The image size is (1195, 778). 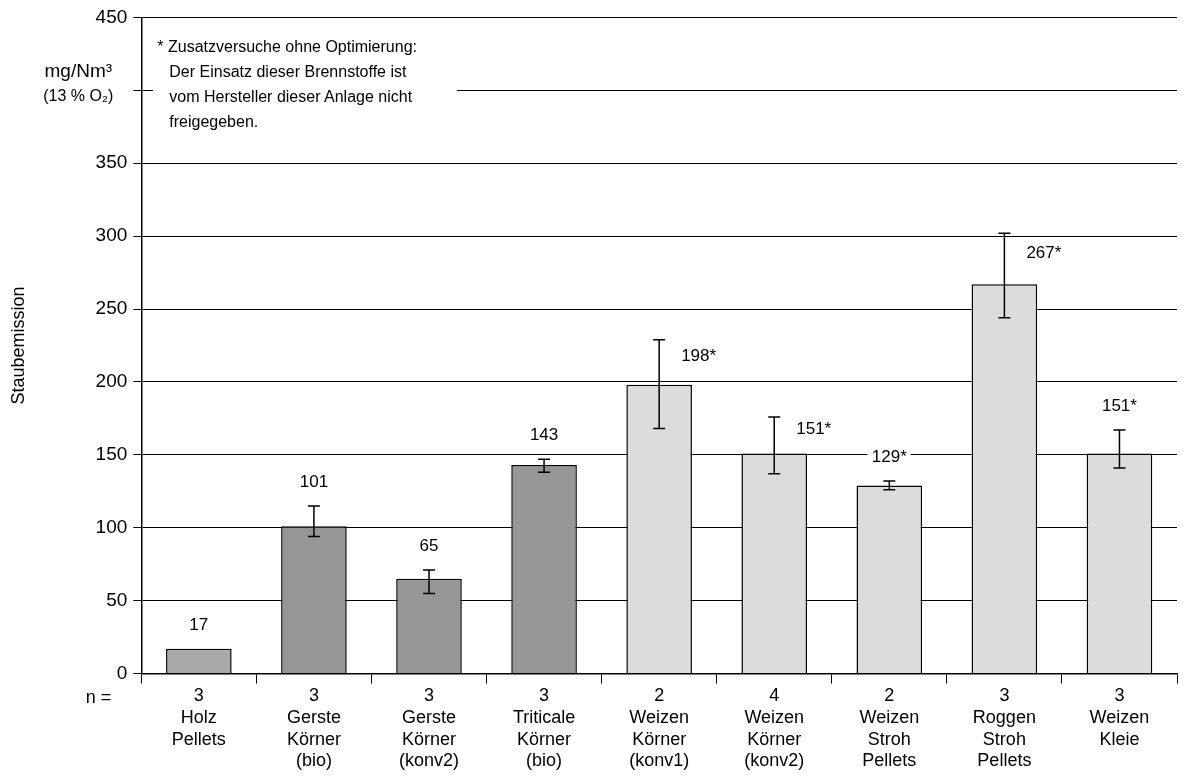 I want to click on x-tick-label: 3 Gerste Körner (konv2), so click(x=429, y=728).